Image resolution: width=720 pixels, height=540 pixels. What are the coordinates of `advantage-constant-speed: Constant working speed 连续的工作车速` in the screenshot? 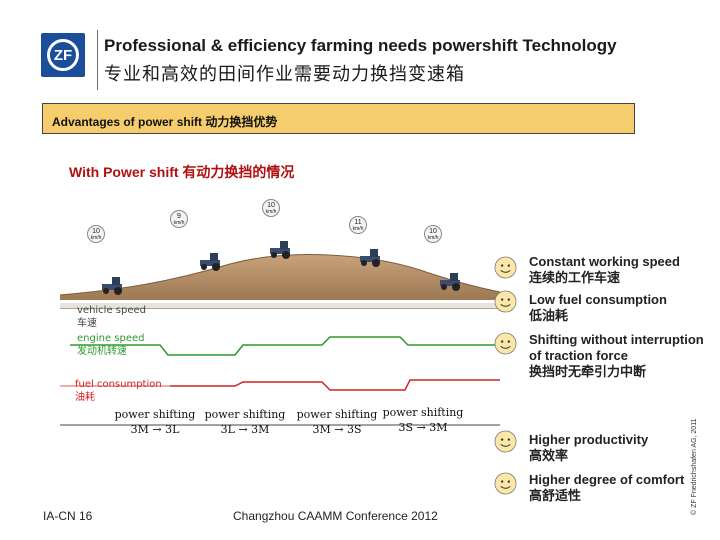 It's located at (604, 270).